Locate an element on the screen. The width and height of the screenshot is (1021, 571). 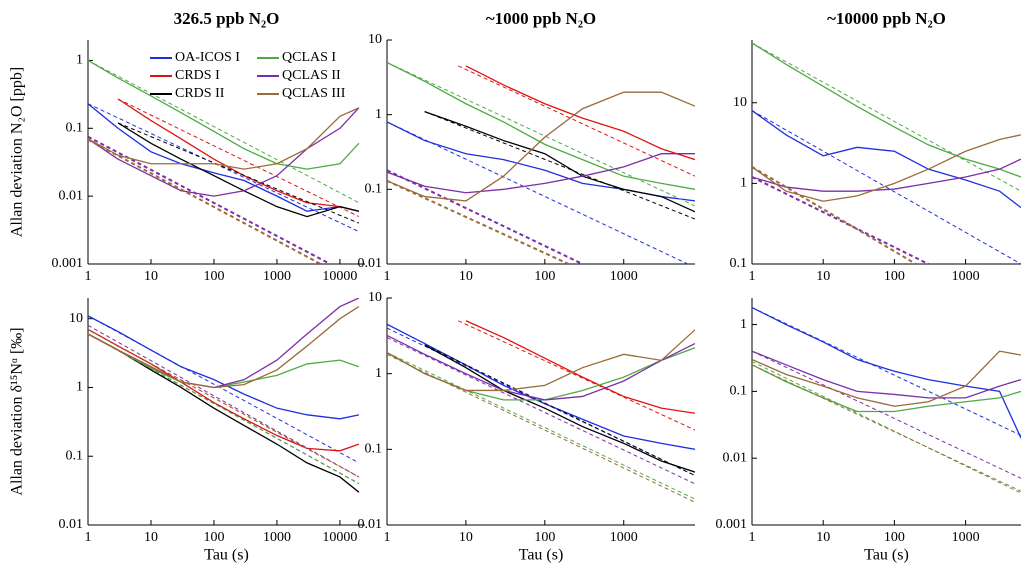
panel-title: ~1000 ppb N₂O is located at coordinates (541, 18).